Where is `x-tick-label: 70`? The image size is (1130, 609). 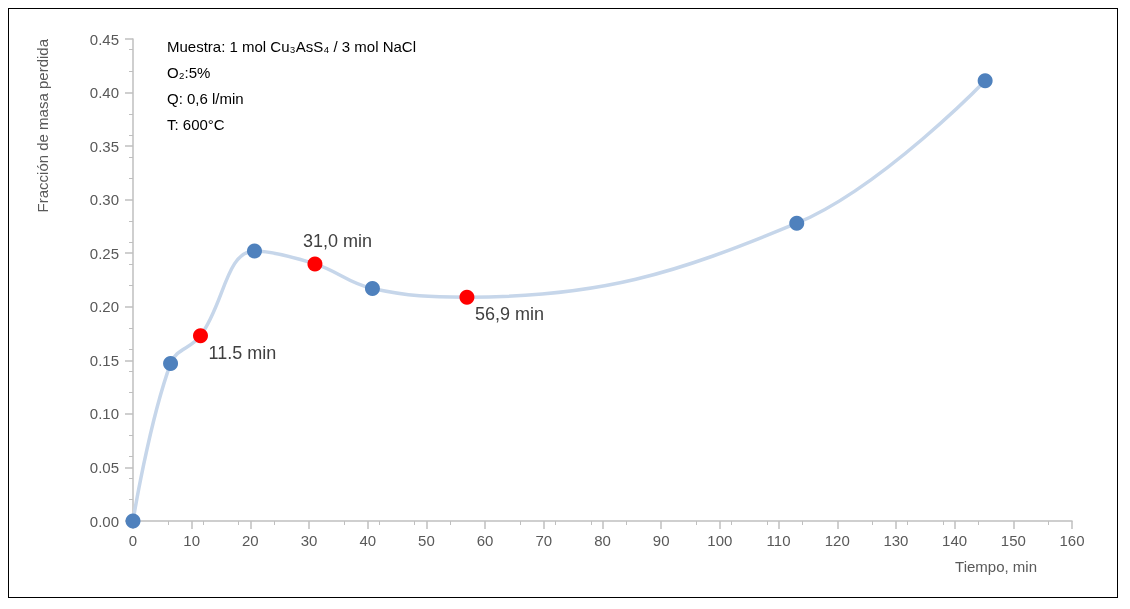 x-tick-label: 70 is located at coordinates (544, 540).